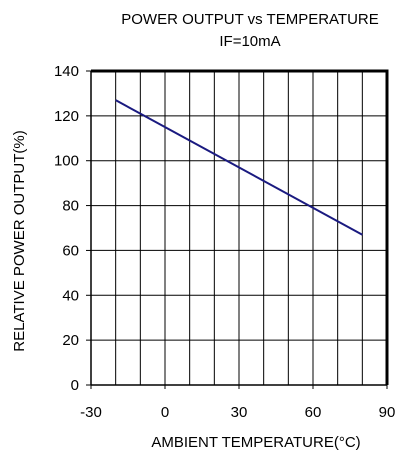  What do you see at coordinates (66, 116) in the screenshot?
I see `y-tick-label: 120` at bounding box center [66, 116].